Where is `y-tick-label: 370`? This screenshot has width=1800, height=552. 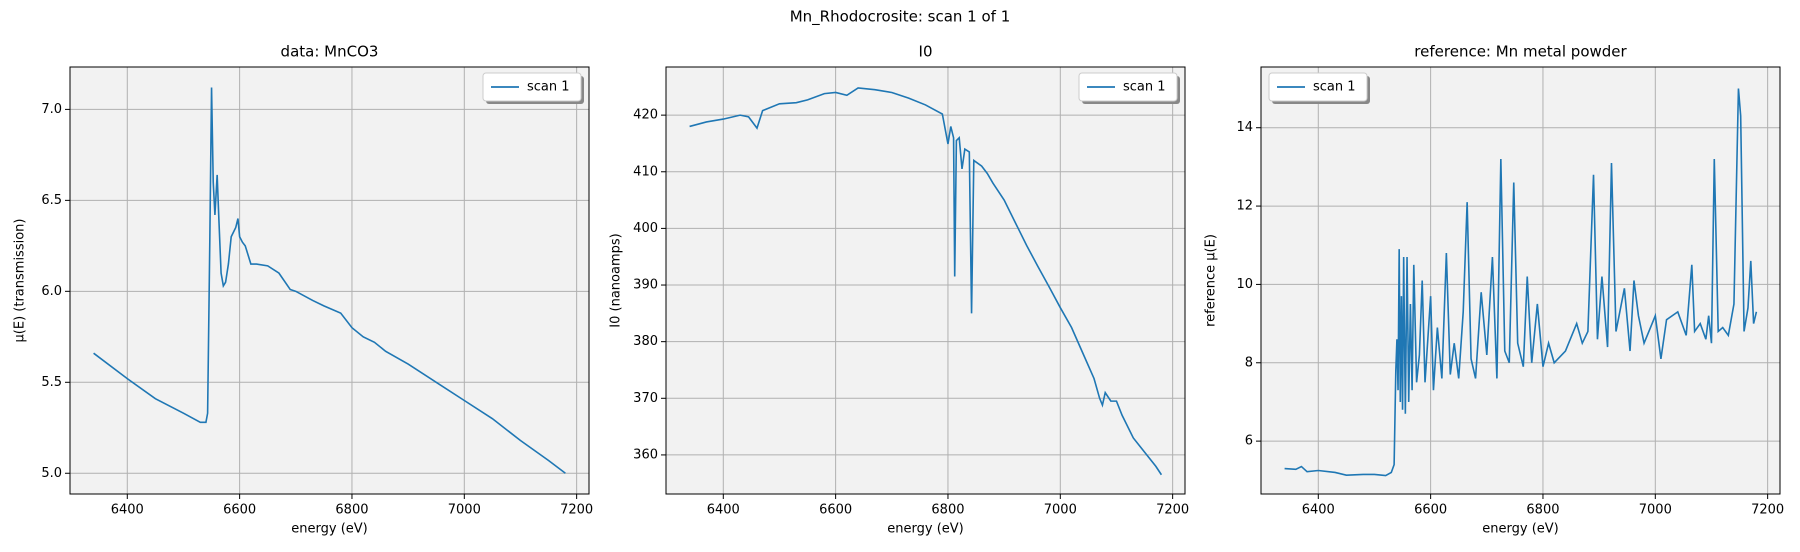
y-tick-label: 370 is located at coordinates (645, 398).